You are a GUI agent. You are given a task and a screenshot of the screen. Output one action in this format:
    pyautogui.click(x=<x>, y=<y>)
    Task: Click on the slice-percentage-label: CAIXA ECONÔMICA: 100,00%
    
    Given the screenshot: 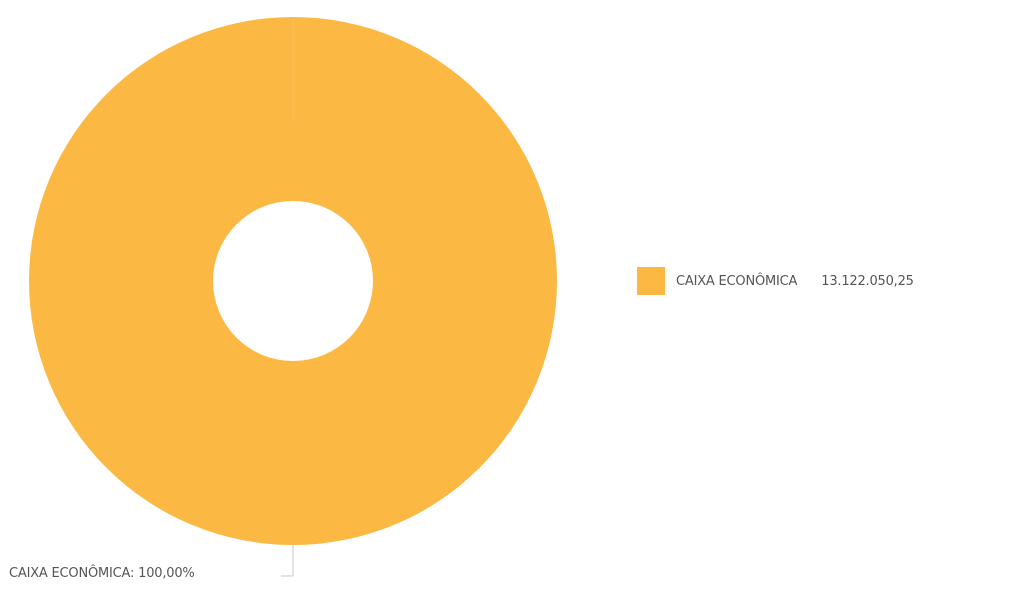 What is the action you would take?
    pyautogui.click(x=102, y=573)
    